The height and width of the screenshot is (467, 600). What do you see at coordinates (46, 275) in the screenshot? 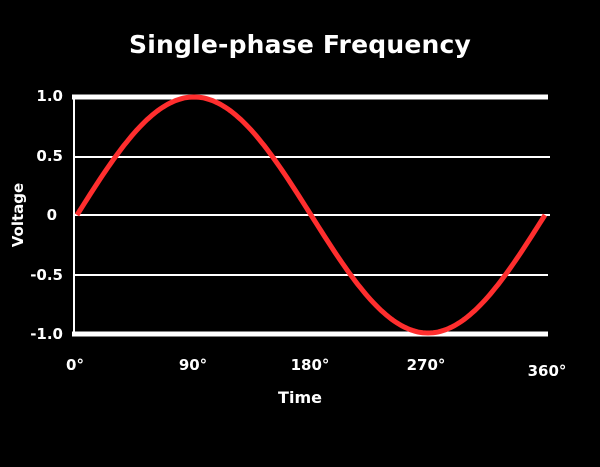
I see `y-tick-label: -0.5` at bounding box center [46, 275].